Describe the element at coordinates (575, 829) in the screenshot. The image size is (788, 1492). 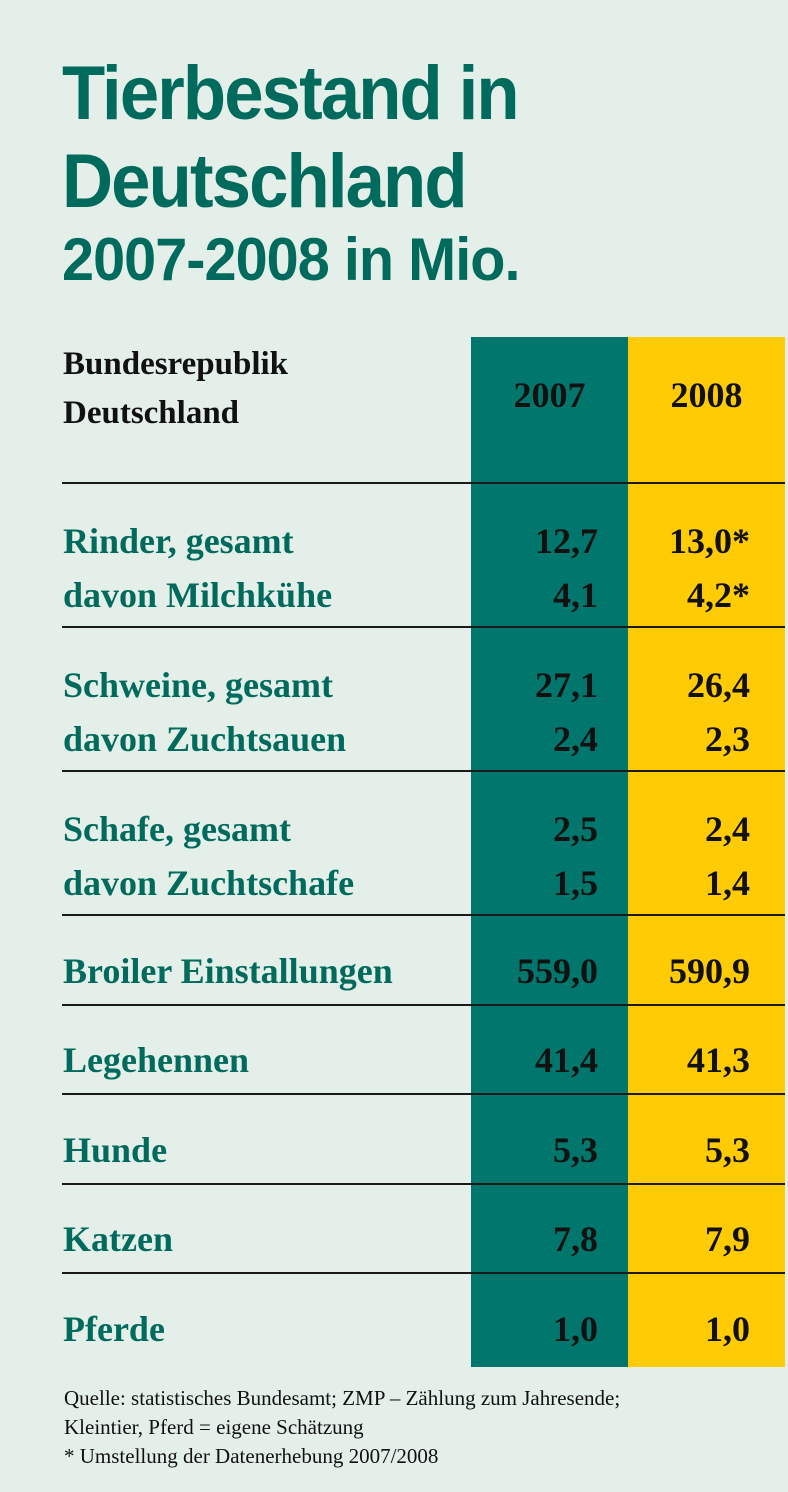
I see `value-2007: 2,5` at that location.